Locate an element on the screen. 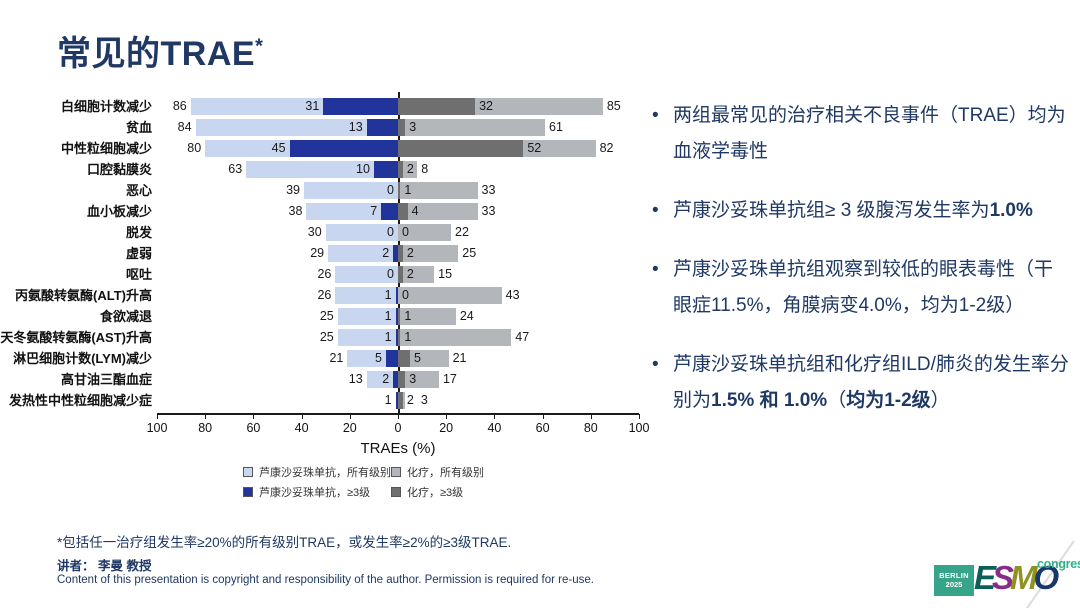  value-label-chemo-all: 15 is located at coordinates (445, 274).